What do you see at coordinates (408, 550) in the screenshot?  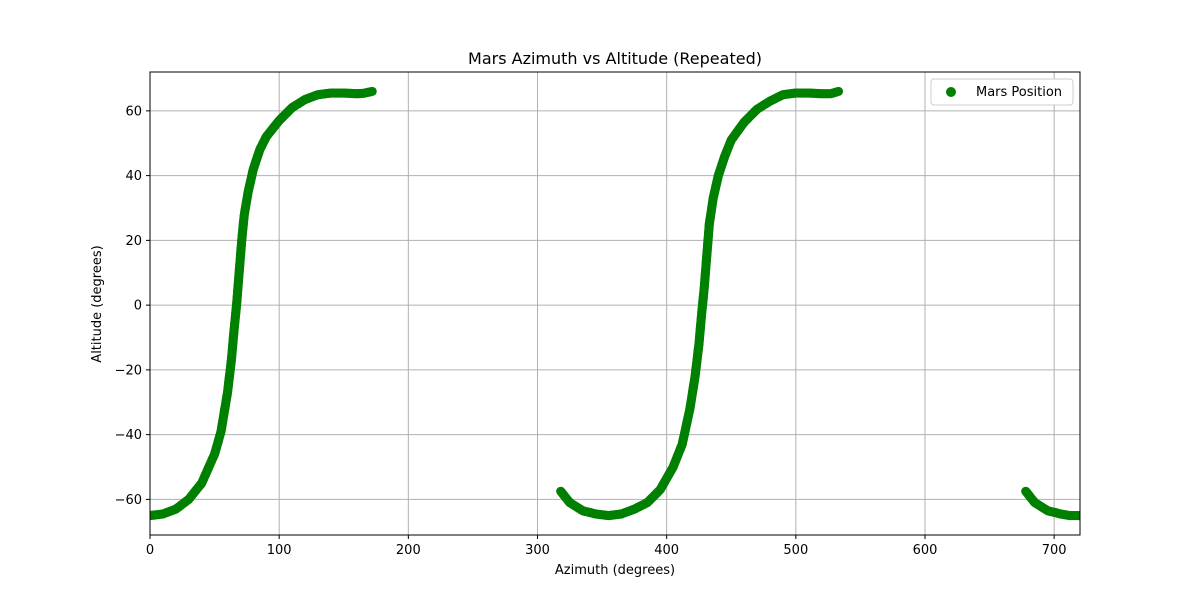 I see `x-tick-label: 200` at bounding box center [408, 550].